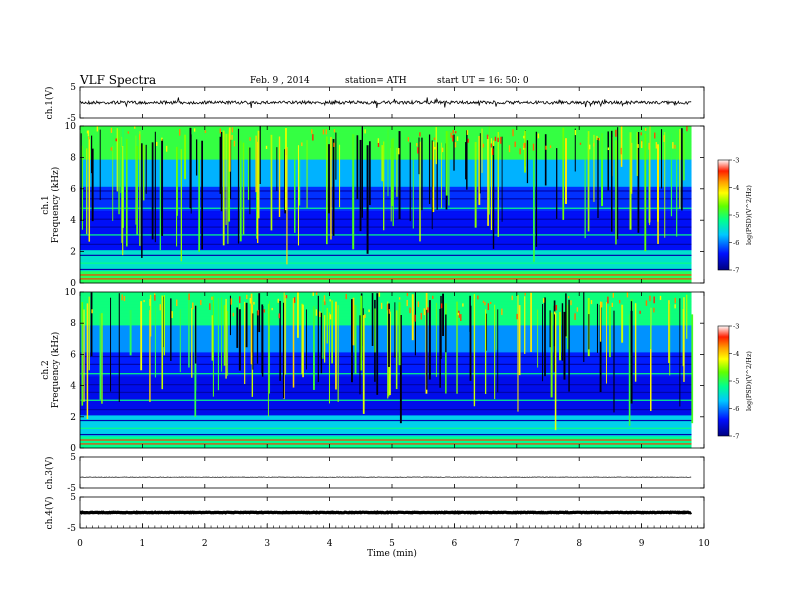 This screenshot has height=612, width=792. Describe the element at coordinates (736, 327) in the screenshot. I see `colorbar-tick-label: -3` at that location.